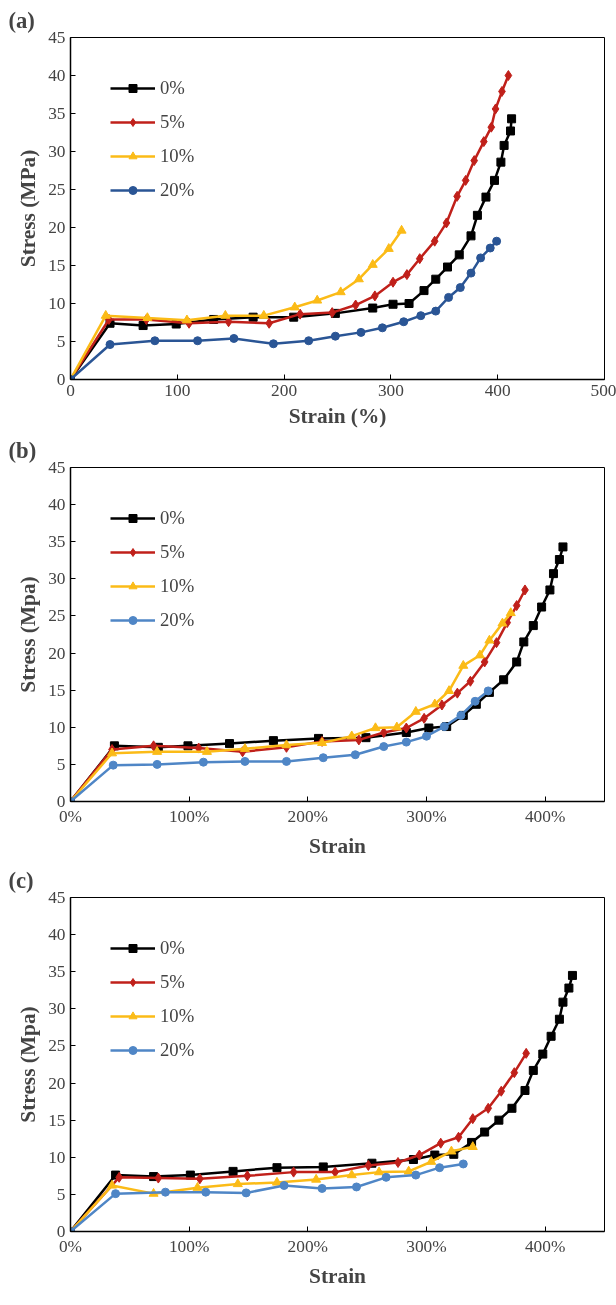 Image resolution: width=616 pixels, height=1305 pixels. Describe the element at coordinates (337, 415) in the screenshot. I see `x-axis-title: Strain (%)` at that location.